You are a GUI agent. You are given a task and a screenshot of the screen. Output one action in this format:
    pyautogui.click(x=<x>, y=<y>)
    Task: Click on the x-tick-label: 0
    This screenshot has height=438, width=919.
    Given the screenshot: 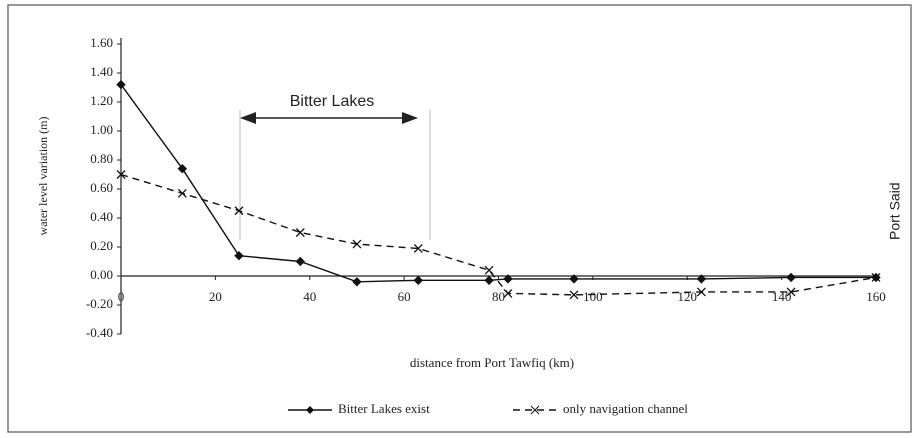 What is the action you would take?
    pyautogui.click(x=121, y=296)
    